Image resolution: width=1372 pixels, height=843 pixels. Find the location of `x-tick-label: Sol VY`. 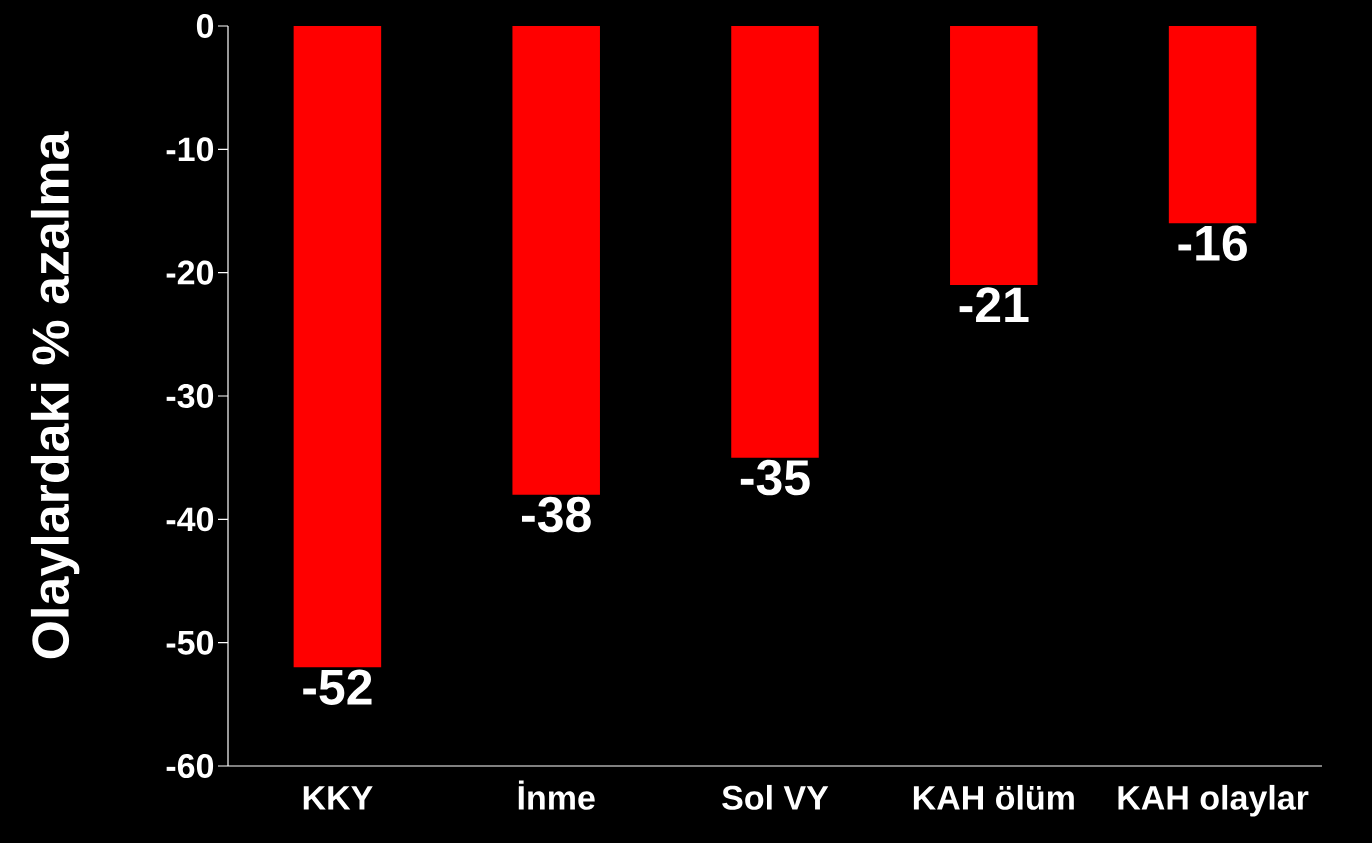

x-tick-label: Sol VY is located at coordinates (775, 797).